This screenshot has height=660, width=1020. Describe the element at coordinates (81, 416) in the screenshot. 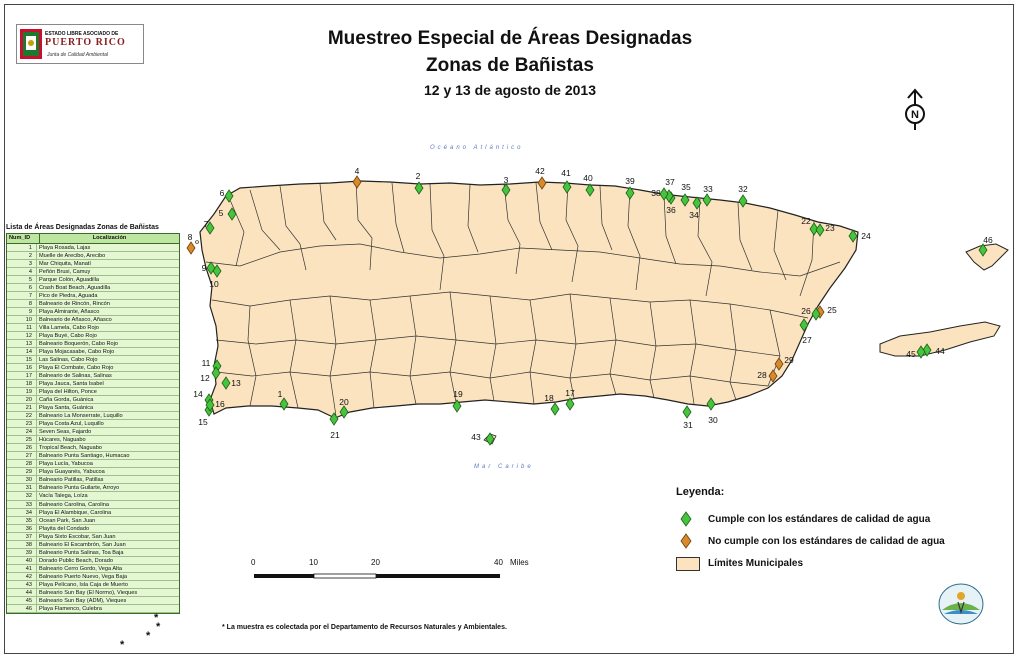

I see `row-location: Balneario La Monserrate, Luquillo` at that location.